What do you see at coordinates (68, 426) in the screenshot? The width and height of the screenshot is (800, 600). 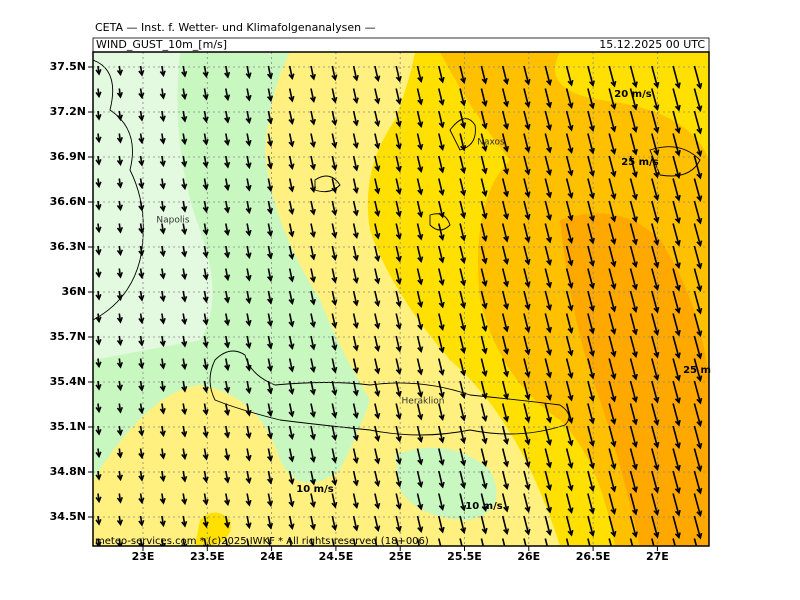 I see `lat-label: 35.1N` at bounding box center [68, 426].